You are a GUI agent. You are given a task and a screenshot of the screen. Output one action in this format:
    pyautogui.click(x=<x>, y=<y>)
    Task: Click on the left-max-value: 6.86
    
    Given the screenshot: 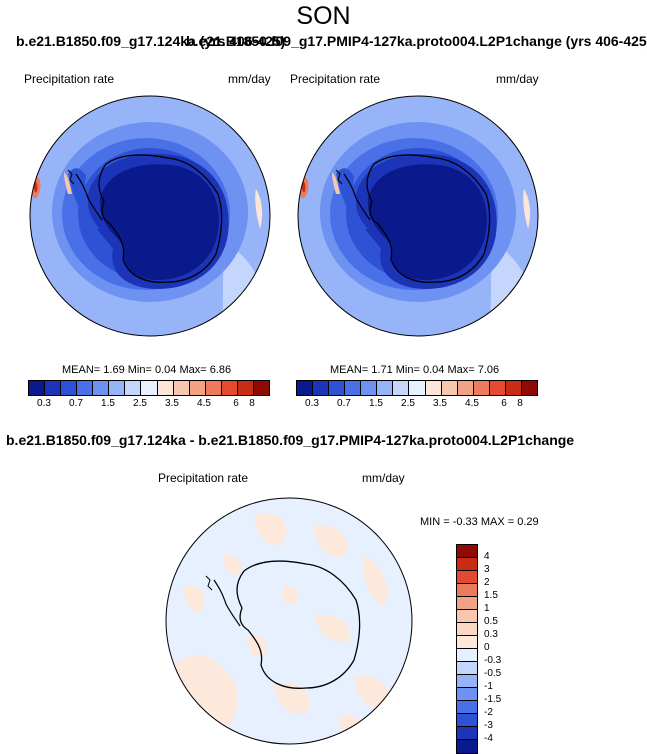 What is the action you would take?
    pyautogui.click(x=220, y=370)
    